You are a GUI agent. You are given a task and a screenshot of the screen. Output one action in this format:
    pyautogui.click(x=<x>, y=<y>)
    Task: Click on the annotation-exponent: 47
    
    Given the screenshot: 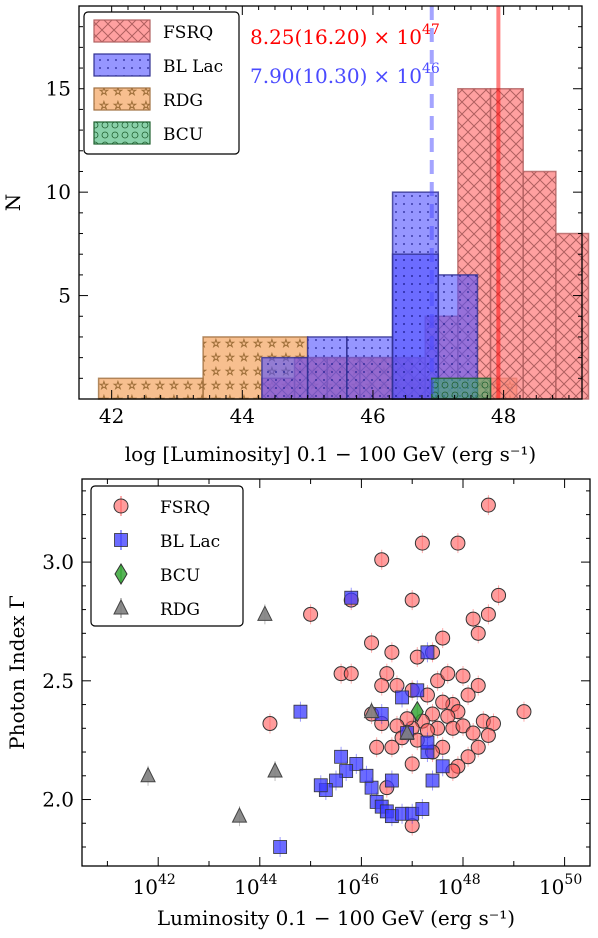 What is the action you would take?
    pyautogui.click(x=431, y=30)
    